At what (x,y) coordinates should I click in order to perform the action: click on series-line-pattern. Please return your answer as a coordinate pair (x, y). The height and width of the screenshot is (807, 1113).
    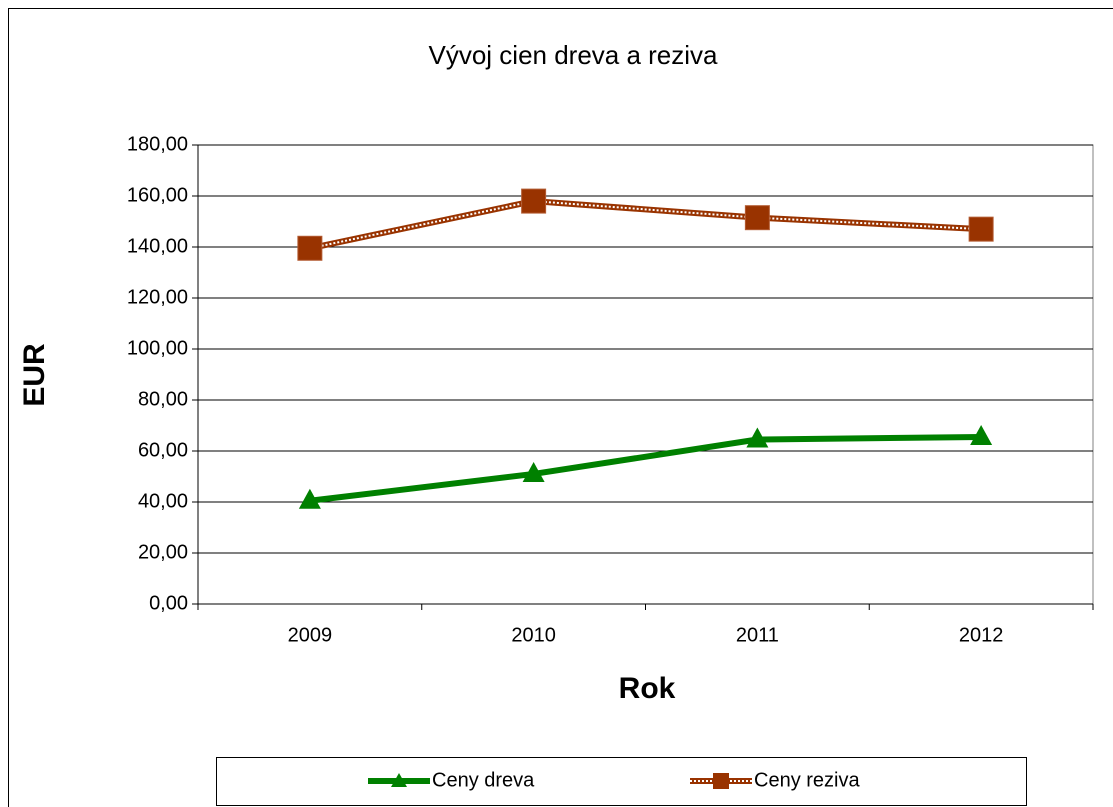
    Looking at the image, I should click on (645, 225).